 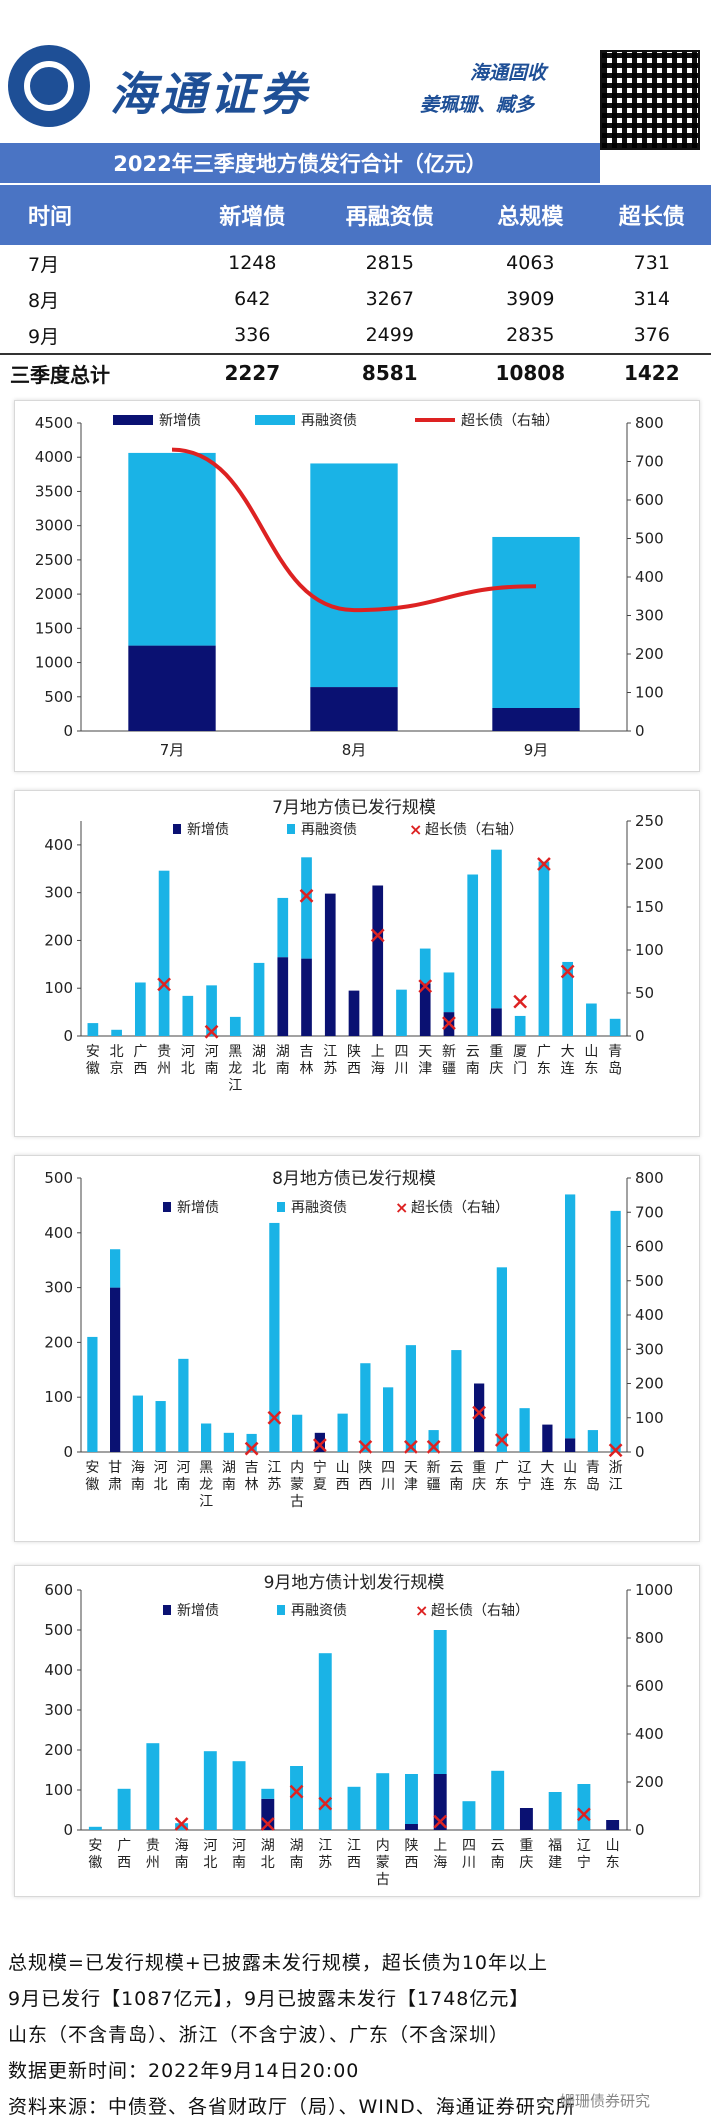 What do you see at coordinates (389, 299) in the screenshot?
I see `table-cell: 3267` at bounding box center [389, 299].